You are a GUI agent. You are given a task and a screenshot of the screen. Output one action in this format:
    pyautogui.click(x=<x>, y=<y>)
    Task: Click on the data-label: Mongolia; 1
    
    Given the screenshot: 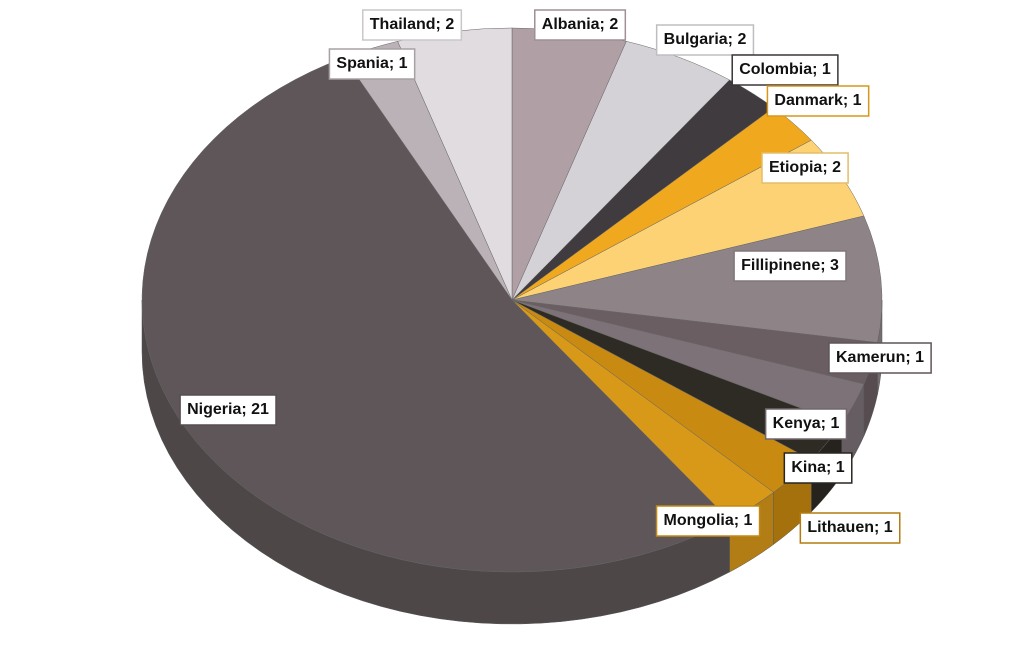 What is the action you would take?
    pyautogui.click(x=708, y=520)
    